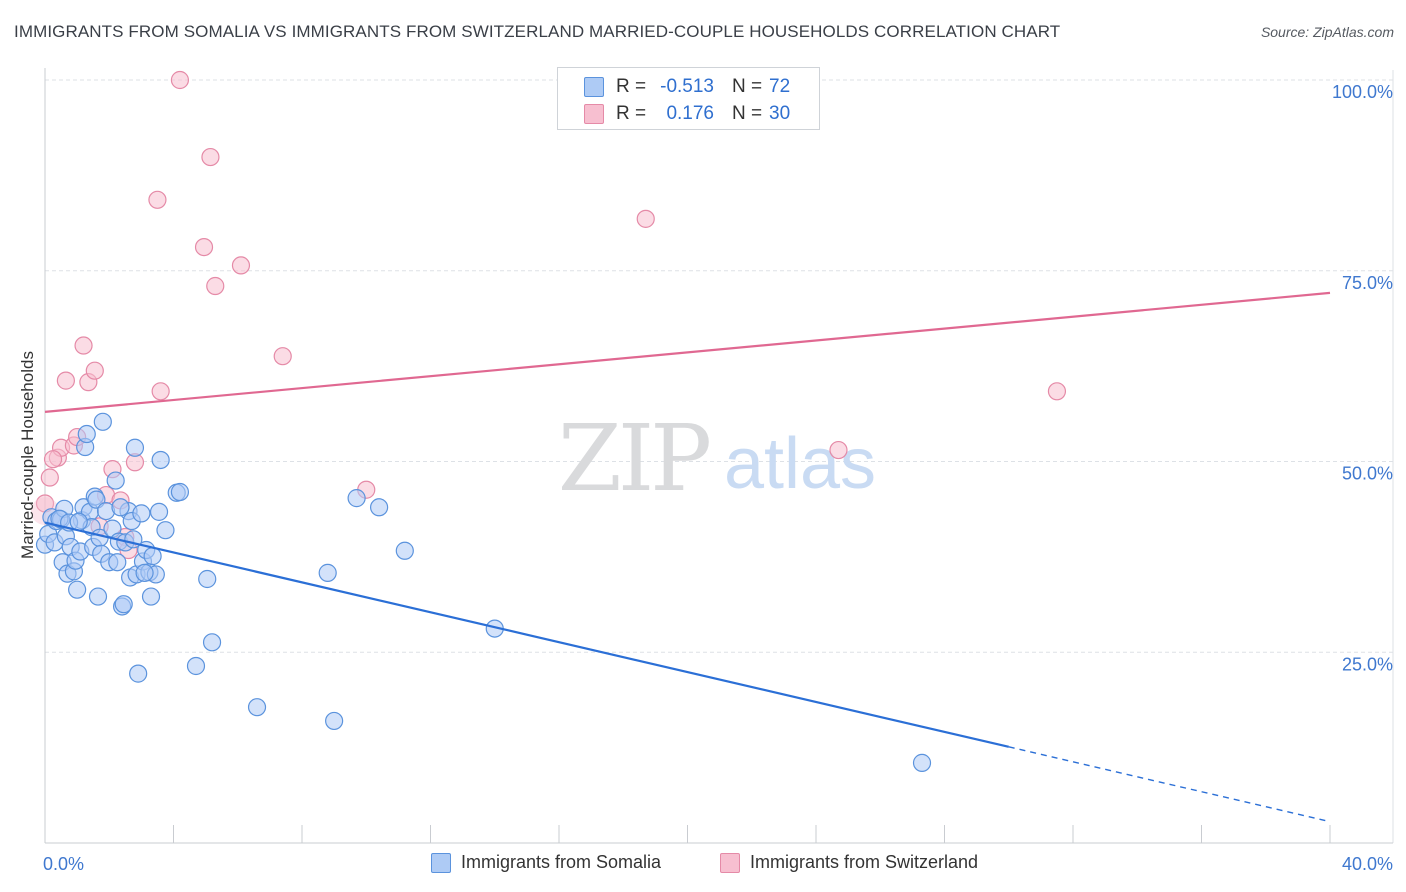 The image size is (1406, 892). I want to click on legend-label-switzerland: Immigrants from Switzerland, so click(864, 862).